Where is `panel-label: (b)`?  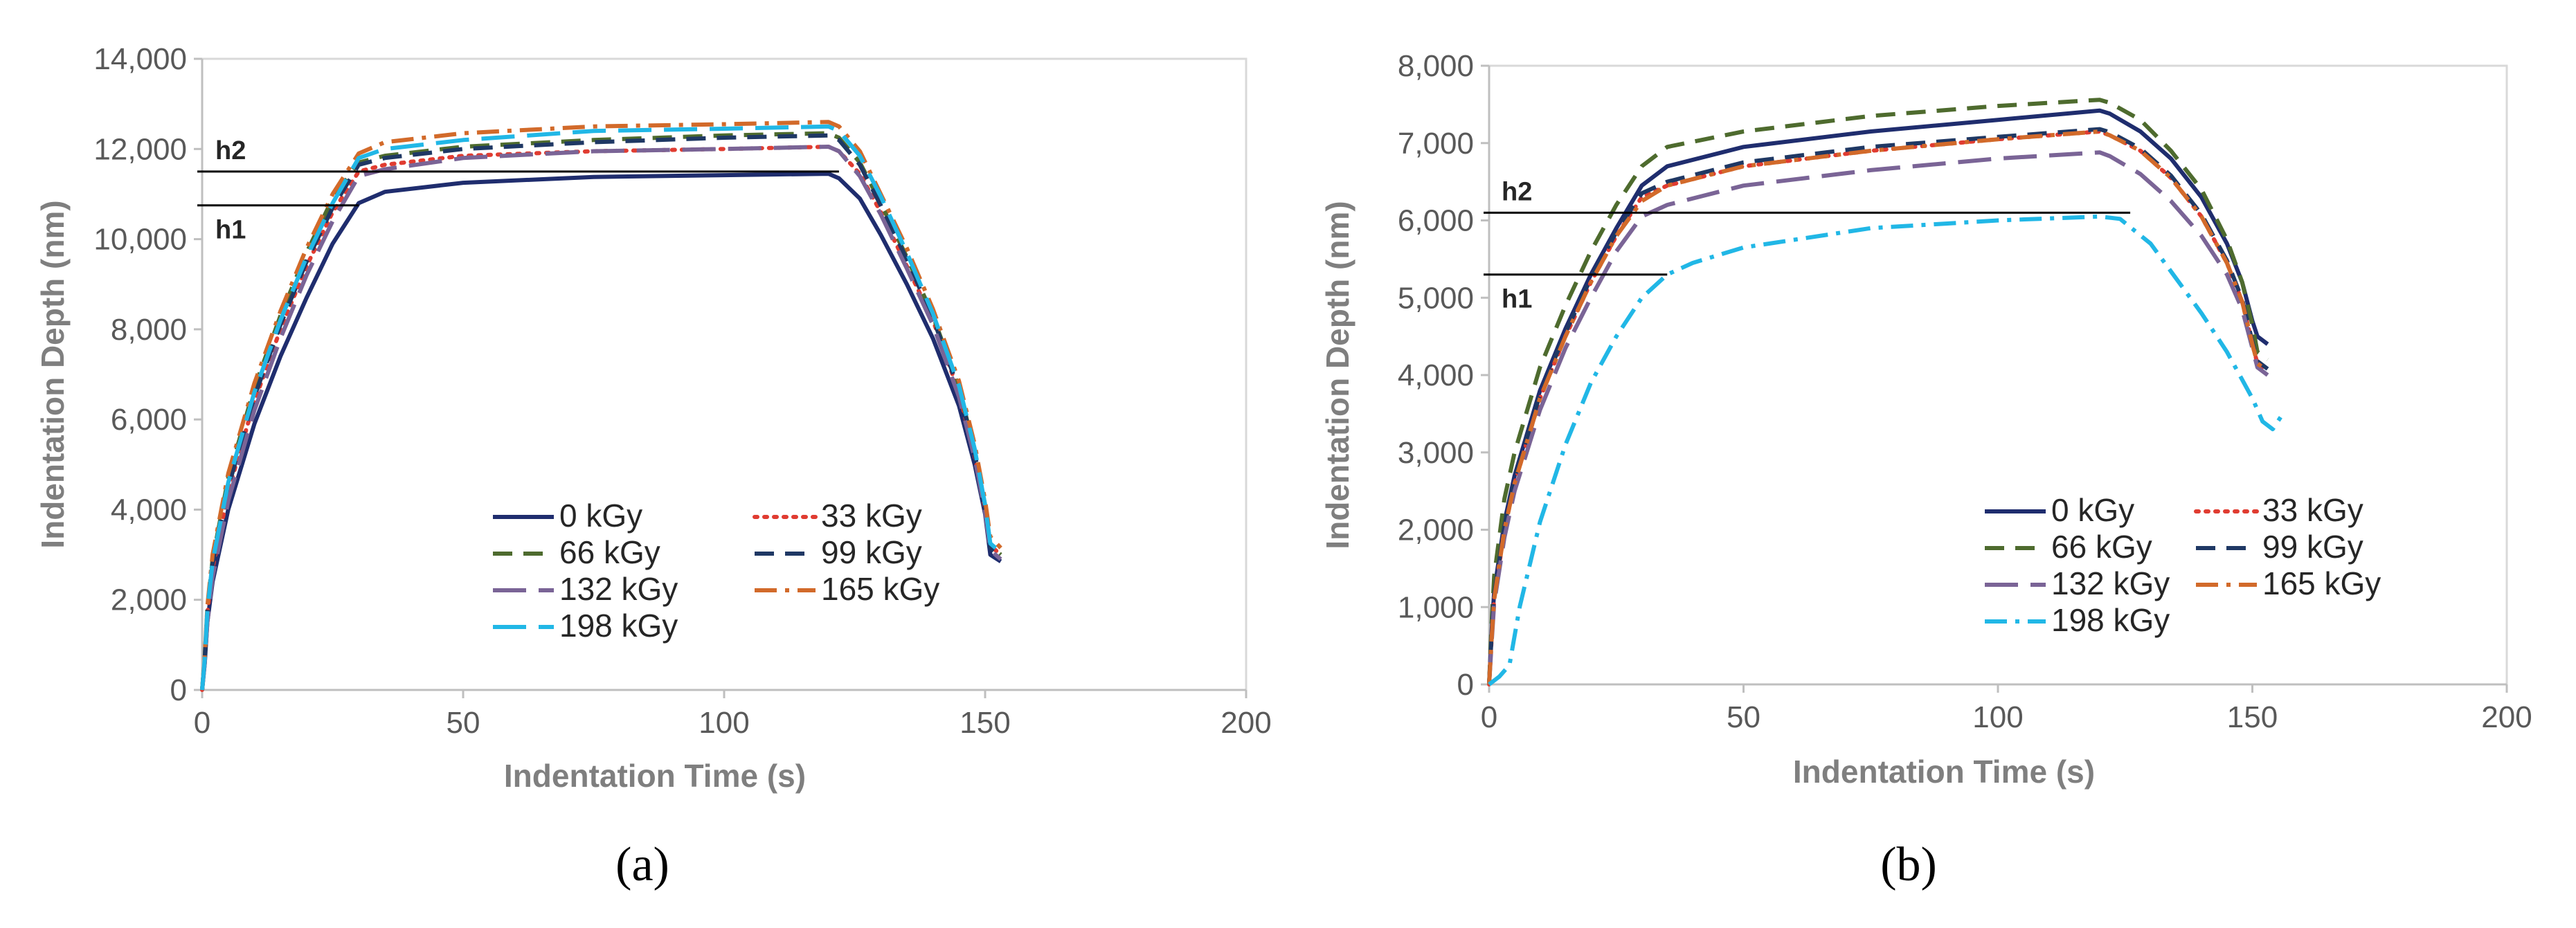
panel-label: (b) is located at coordinates (1908, 864).